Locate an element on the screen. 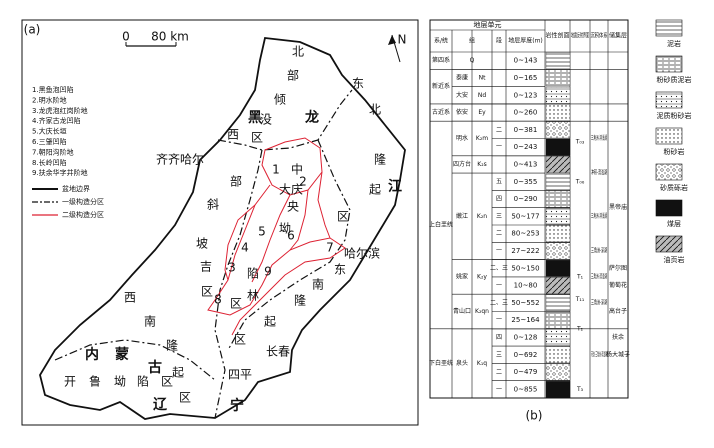  legend-item: 6.三肇凹陷 is located at coordinates (49, 141).